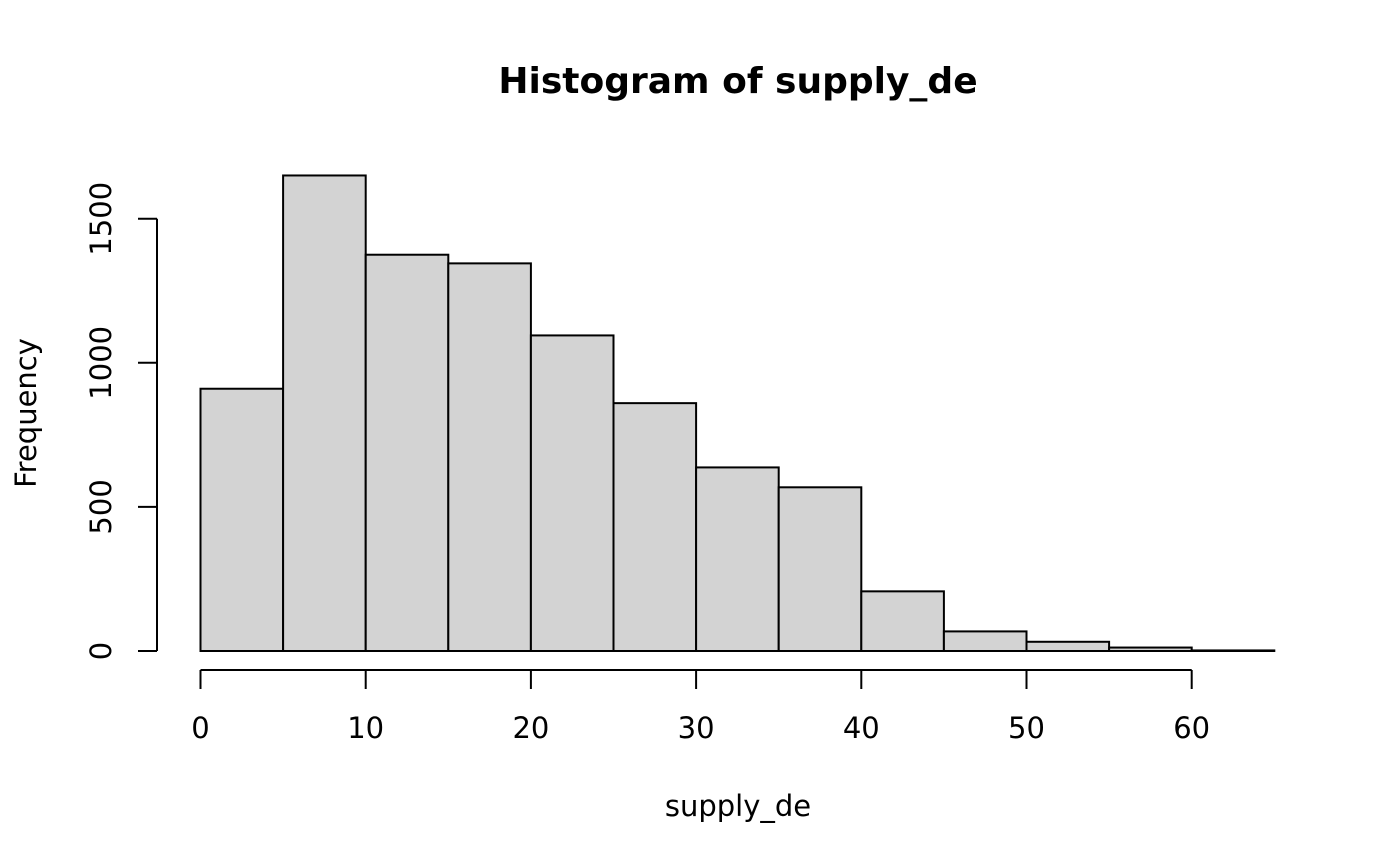 Image resolution: width=1400 pixels, height=866 pixels. I want to click on chart-title: Histogram of supply_de, so click(737, 81).